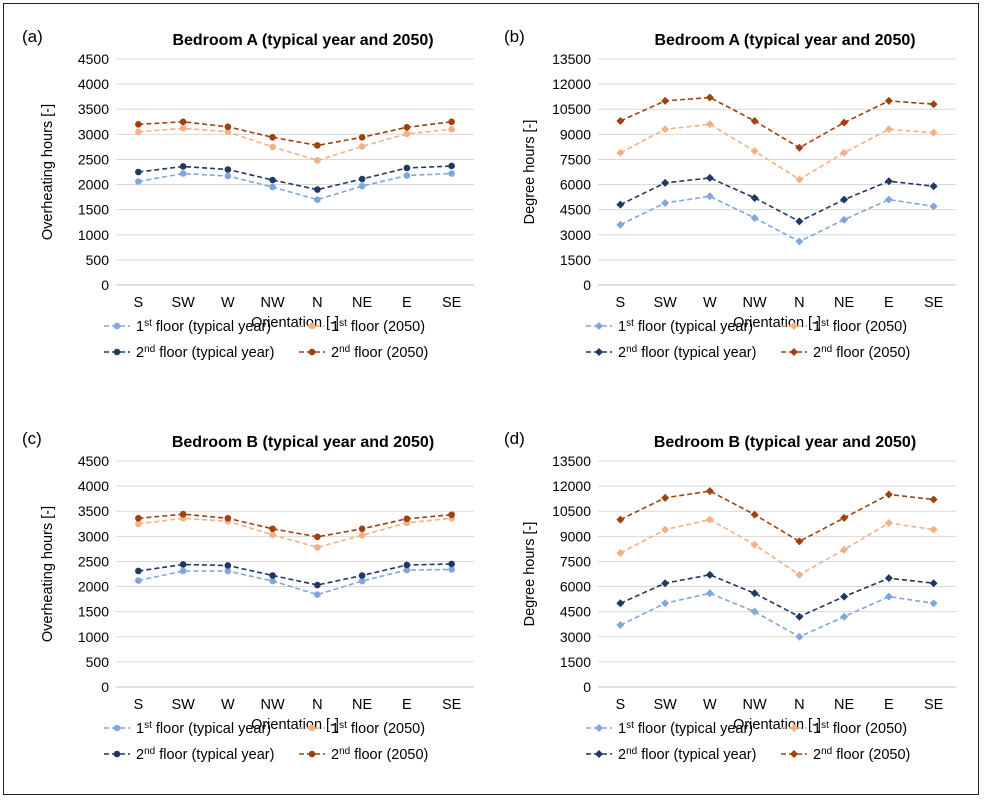 The width and height of the screenshot is (984, 800). What do you see at coordinates (844, 705) in the screenshot?
I see `x-tick-label: NE` at bounding box center [844, 705].